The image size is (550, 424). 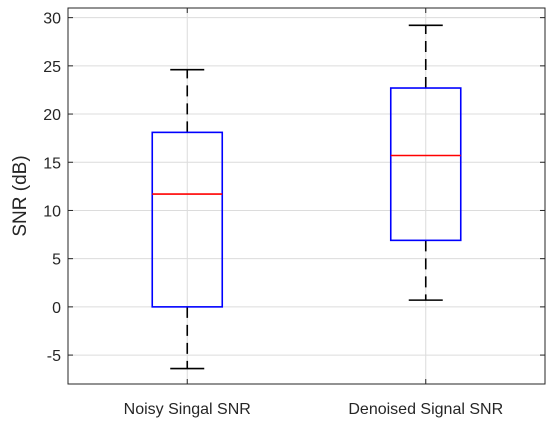 What do you see at coordinates (52, 211) in the screenshot?
I see `y-tick-label: 10` at bounding box center [52, 211].